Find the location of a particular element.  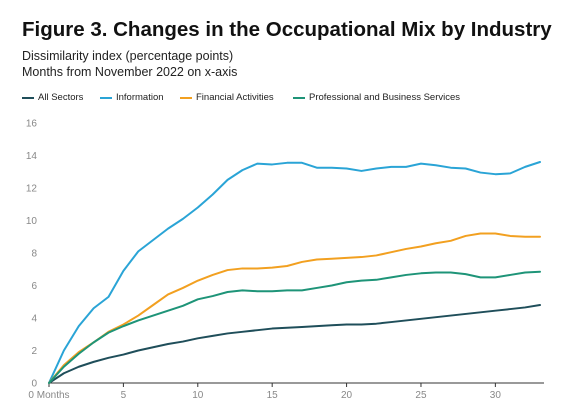

legend-swatch-financial-activities is located at coordinates (186, 97).